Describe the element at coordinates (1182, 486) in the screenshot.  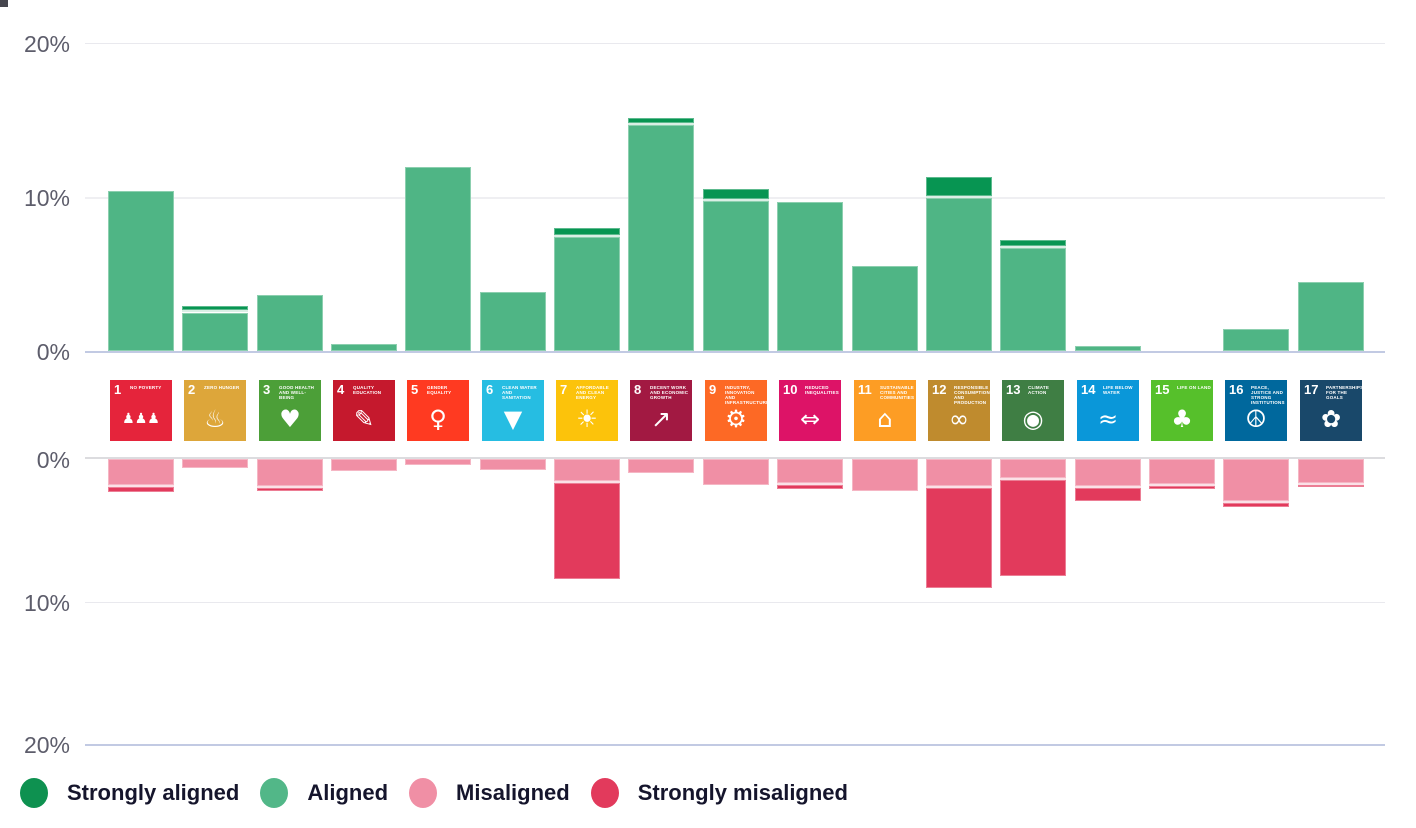
I see `bar-sdg15-strongly-misaligned` at that location.